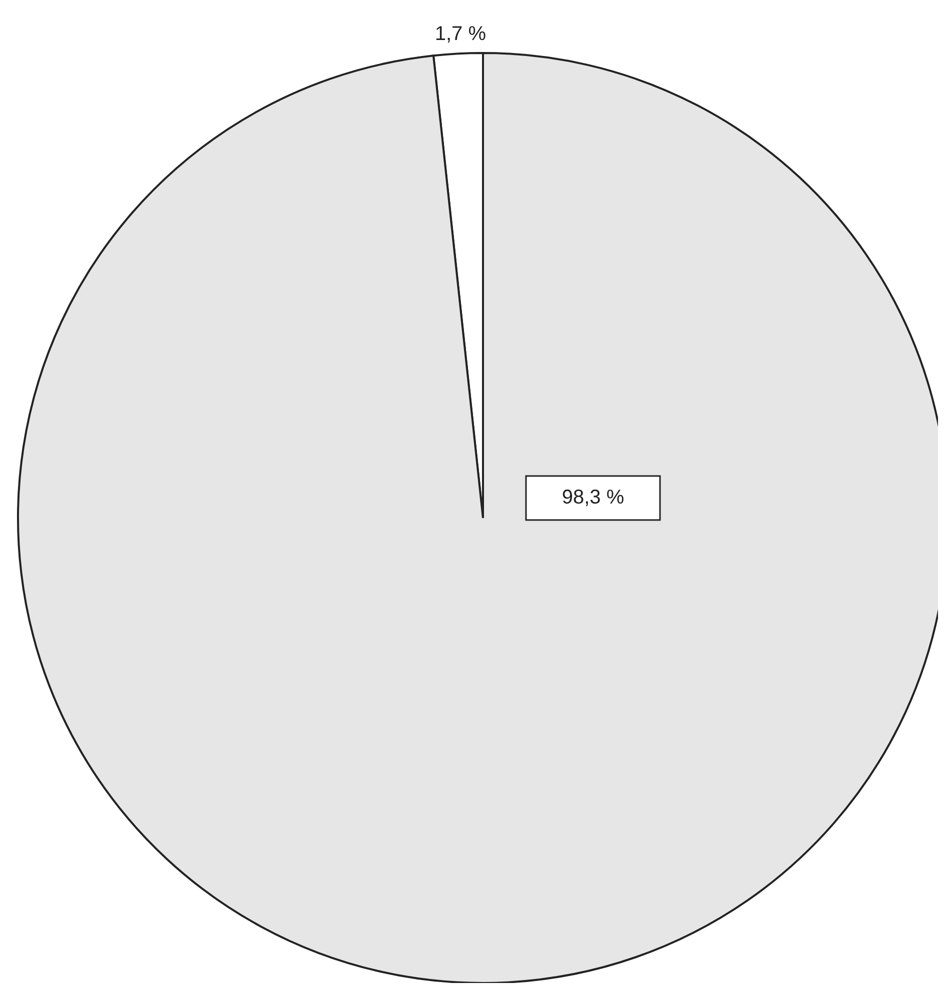 Image resolution: width=944 pixels, height=990 pixels. Describe the element at coordinates (460, 33) in the screenshot. I see `data-label: 1,7 %` at that location.